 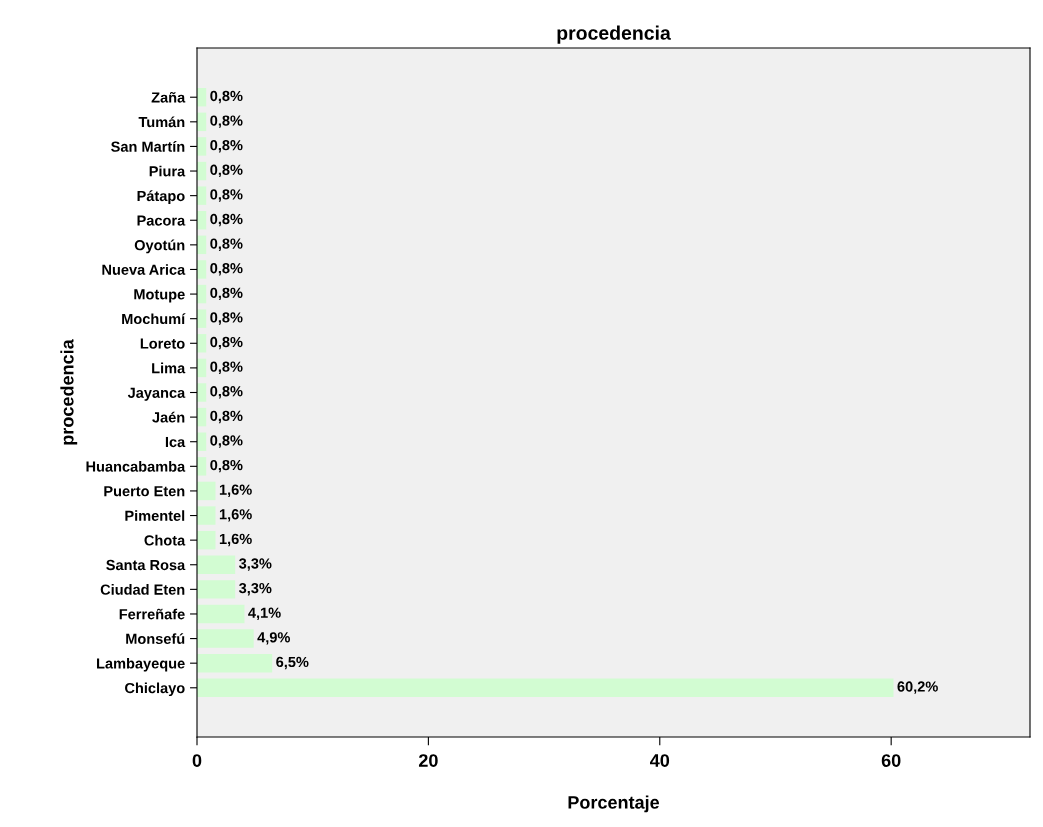 I want to click on y-tick-label: Pimentel, so click(x=155, y=515).